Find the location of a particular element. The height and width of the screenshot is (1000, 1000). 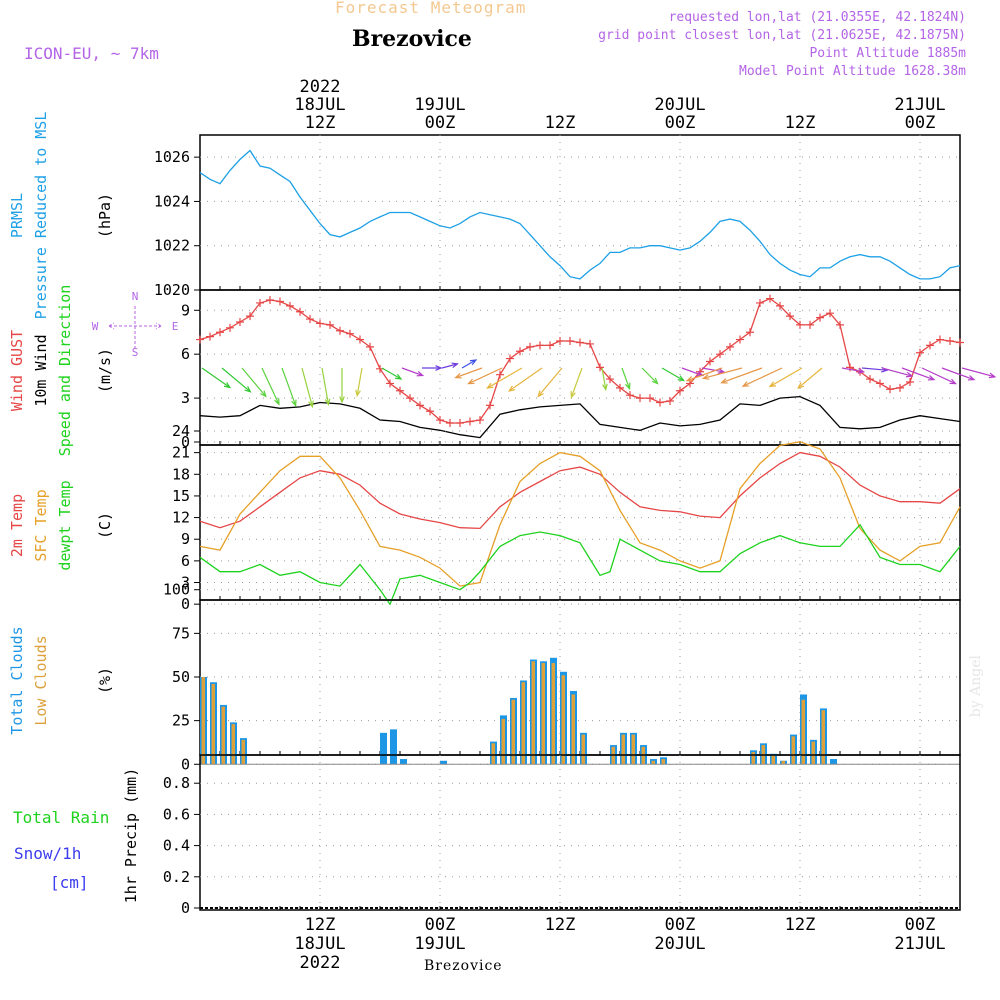

total-cloud-bar is located at coordinates (393, 747).